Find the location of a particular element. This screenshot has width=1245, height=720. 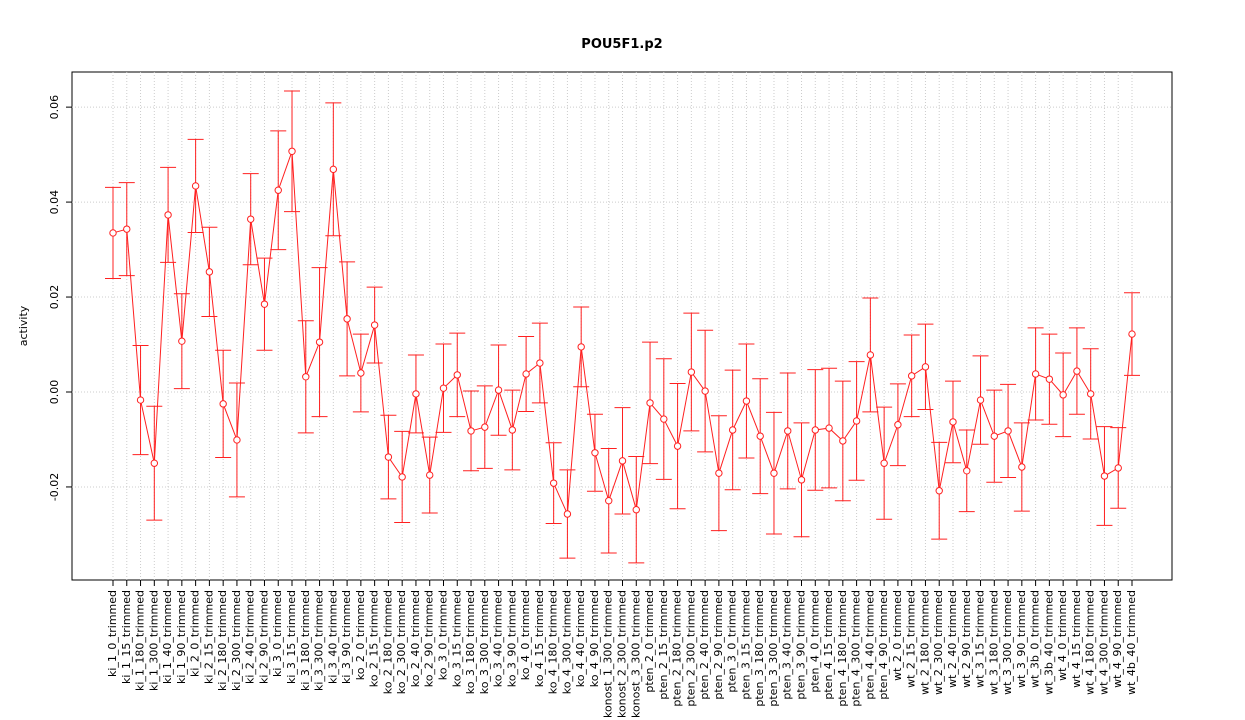

x-tick-label: wt_2_15_trimmed is located at coordinates (911, 639).